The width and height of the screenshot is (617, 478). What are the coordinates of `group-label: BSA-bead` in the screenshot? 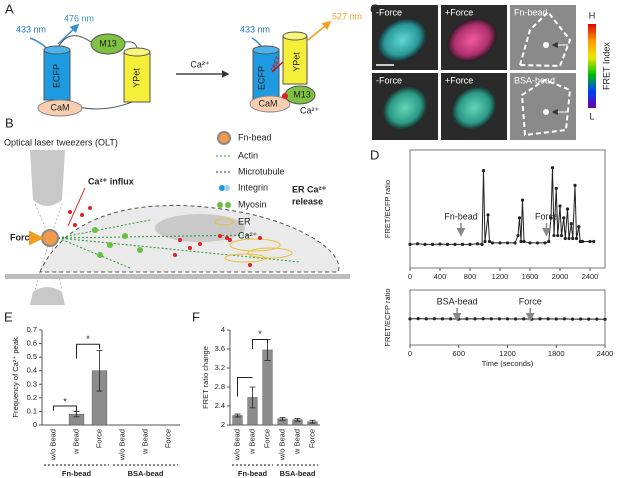 It's located at (298, 473).